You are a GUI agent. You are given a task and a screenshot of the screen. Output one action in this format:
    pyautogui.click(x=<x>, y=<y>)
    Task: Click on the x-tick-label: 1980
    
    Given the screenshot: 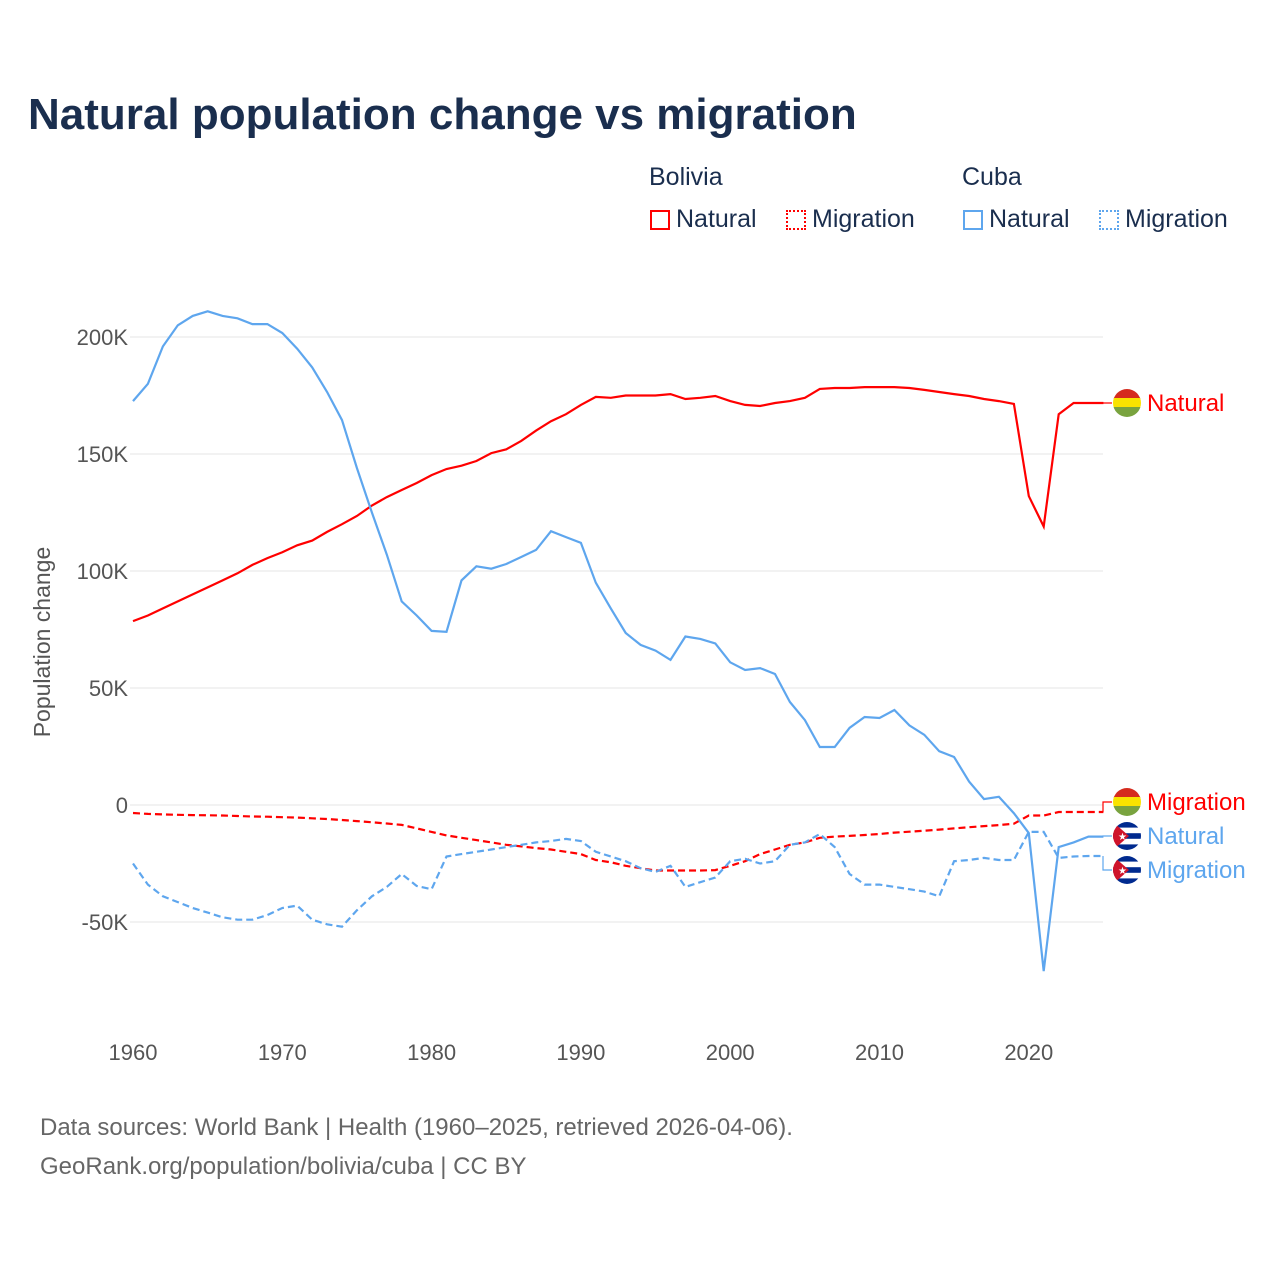 What is the action you would take?
    pyautogui.click(x=431, y=1052)
    